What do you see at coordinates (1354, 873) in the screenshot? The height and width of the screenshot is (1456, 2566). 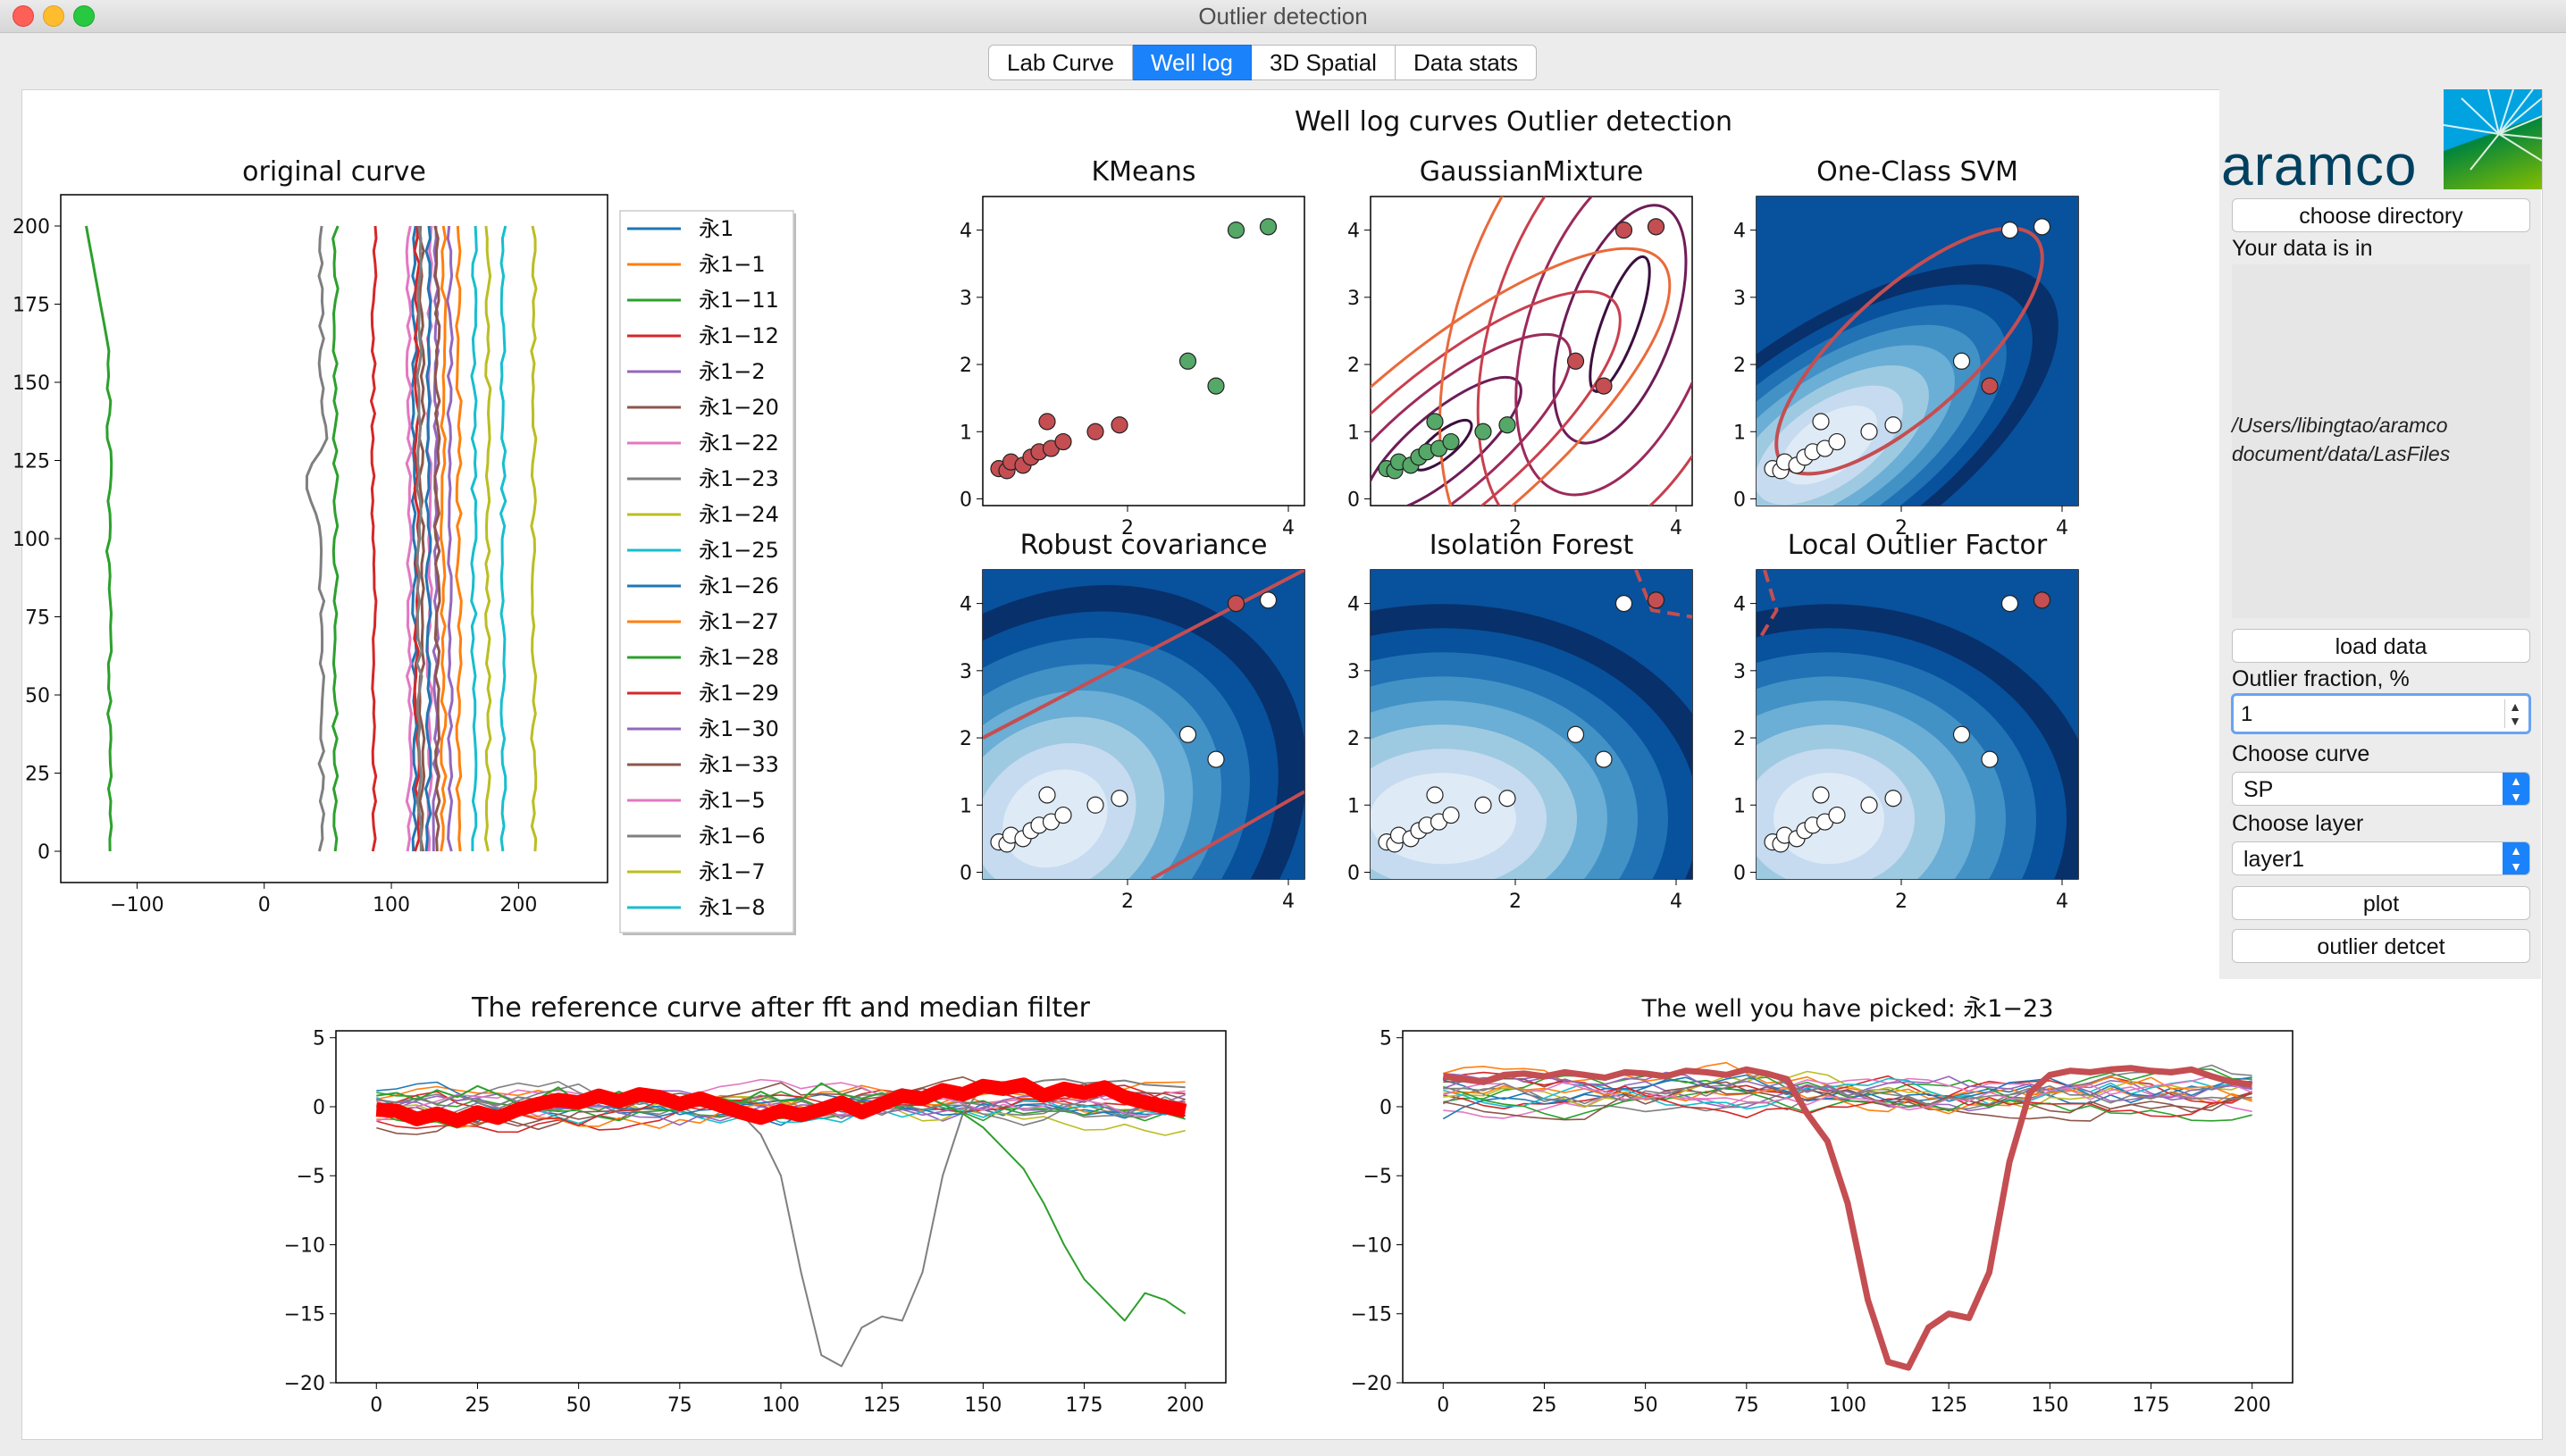 I see `scatter-4-ytick-label: 0` at bounding box center [1354, 873].